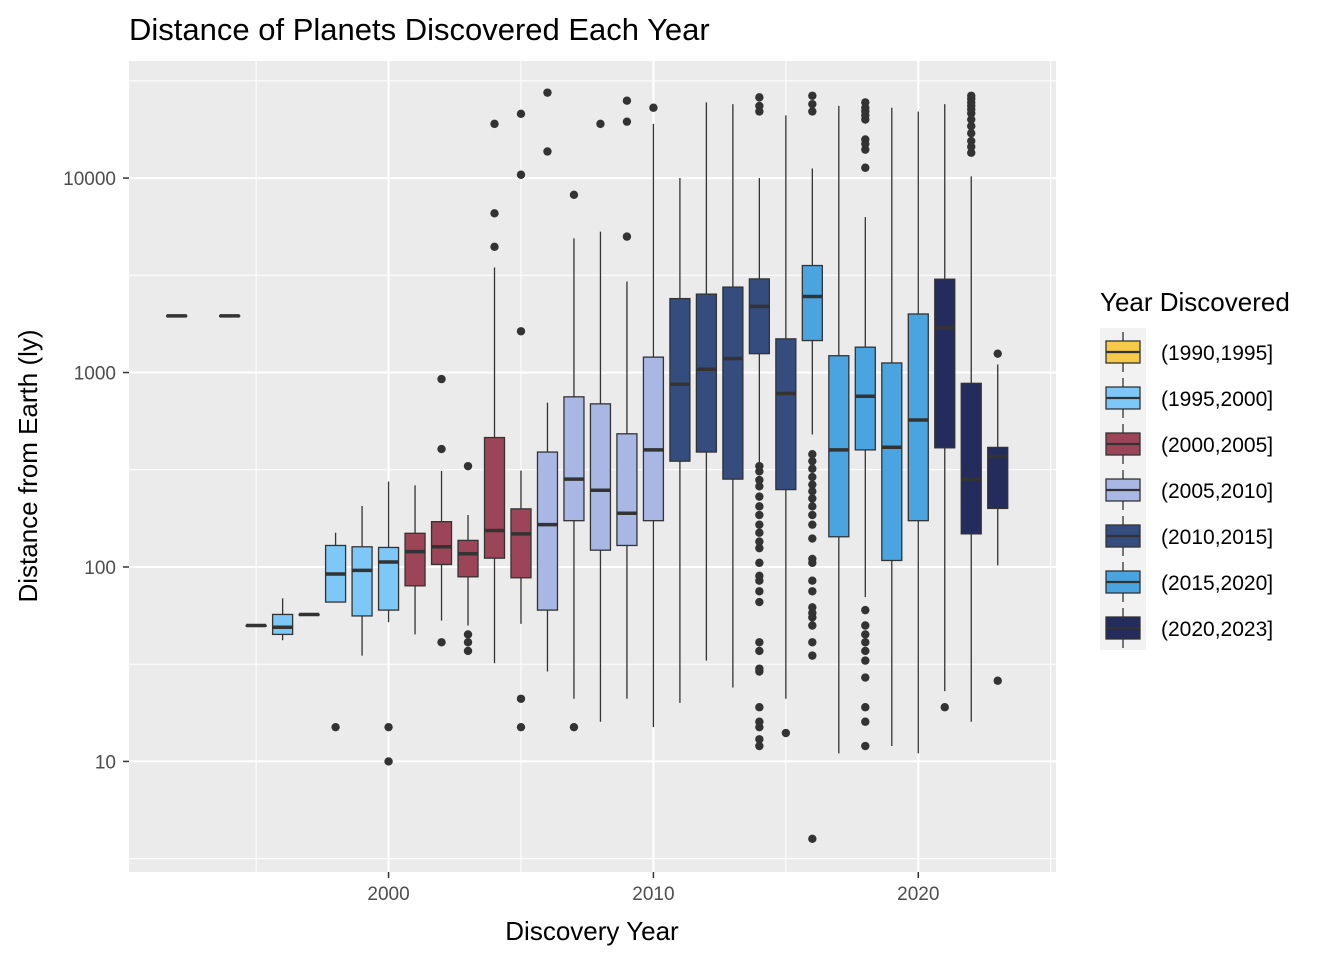 The height and width of the screenshot is (960, 1344). Describe the element at coordinates (1217, 445) in the screenshot. I see `legend-label: (2000,2005]` at that location.